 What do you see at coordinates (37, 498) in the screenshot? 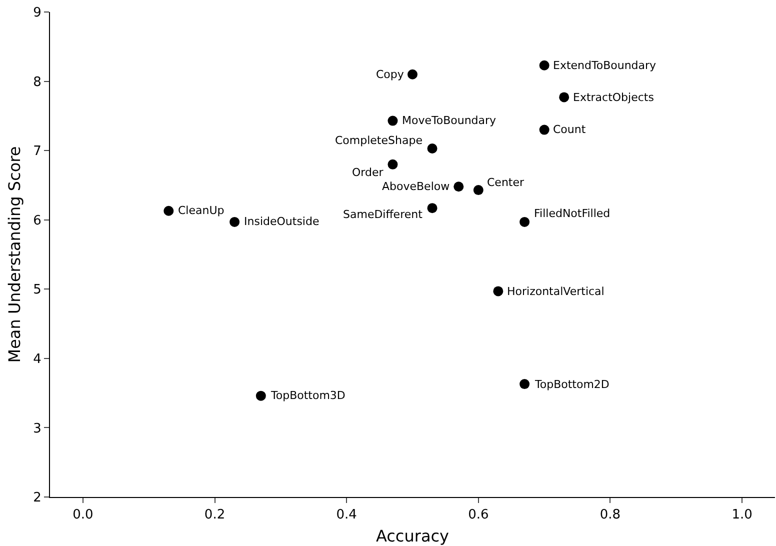
I see `y-tick-label: 2` at bounding box center [37, 498].